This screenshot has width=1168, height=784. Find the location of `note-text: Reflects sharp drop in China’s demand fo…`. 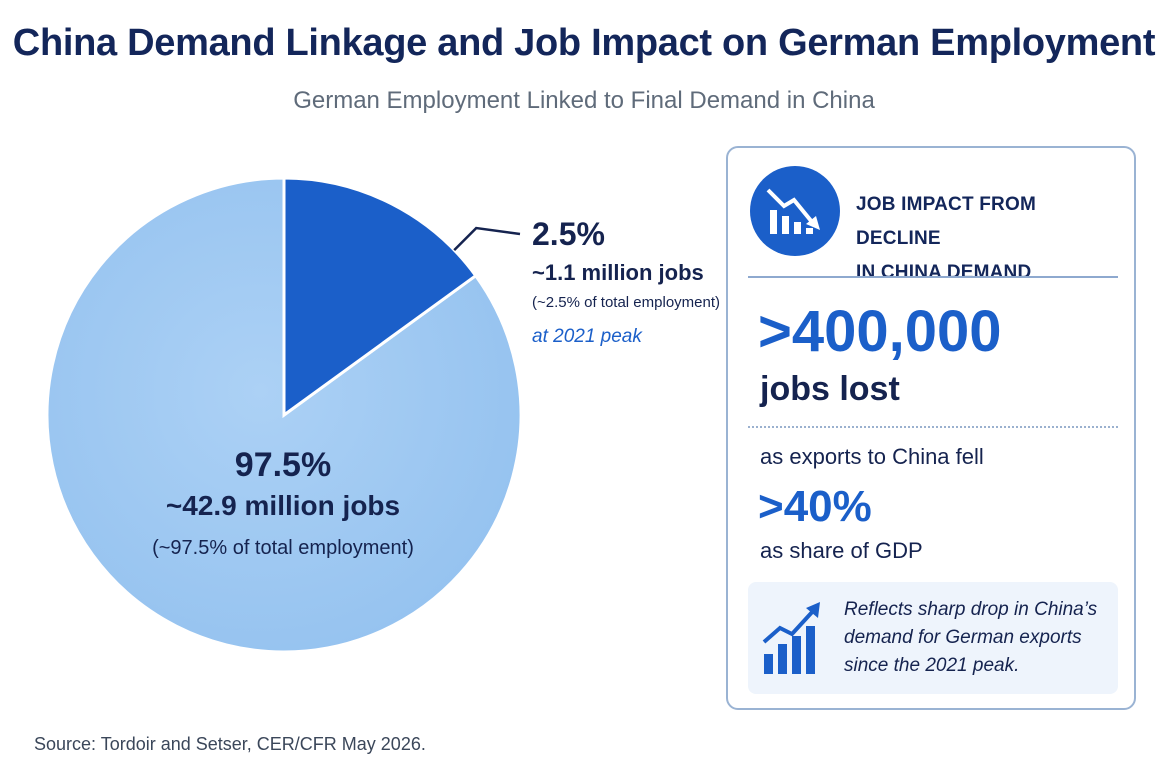

note-text: Reflects sharp drop in China’s demand fo… is located at coordinates (979, 638).